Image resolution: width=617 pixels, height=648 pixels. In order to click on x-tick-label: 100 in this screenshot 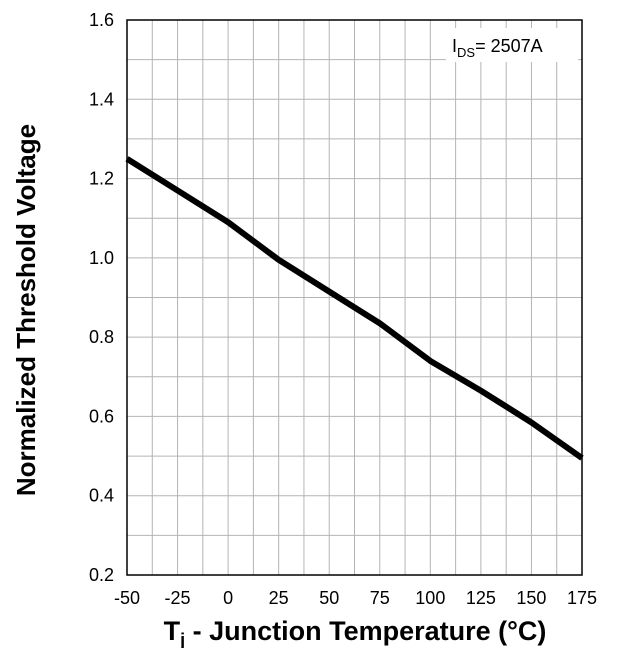, I will do `click(430, 598)`.